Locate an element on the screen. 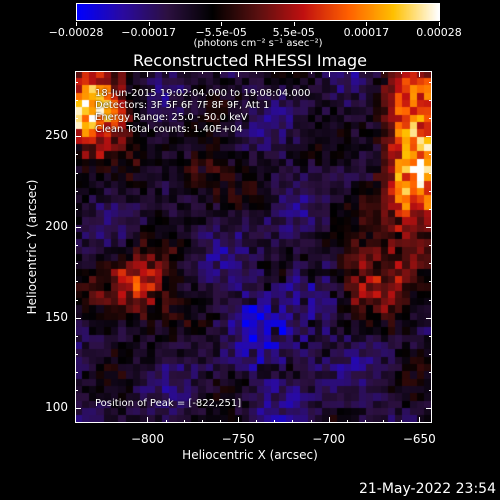  annotation-detectors: Detectors: 3F 5F 6F 7F 8F 9F, Att 1 is located at coordinates (182, 105).